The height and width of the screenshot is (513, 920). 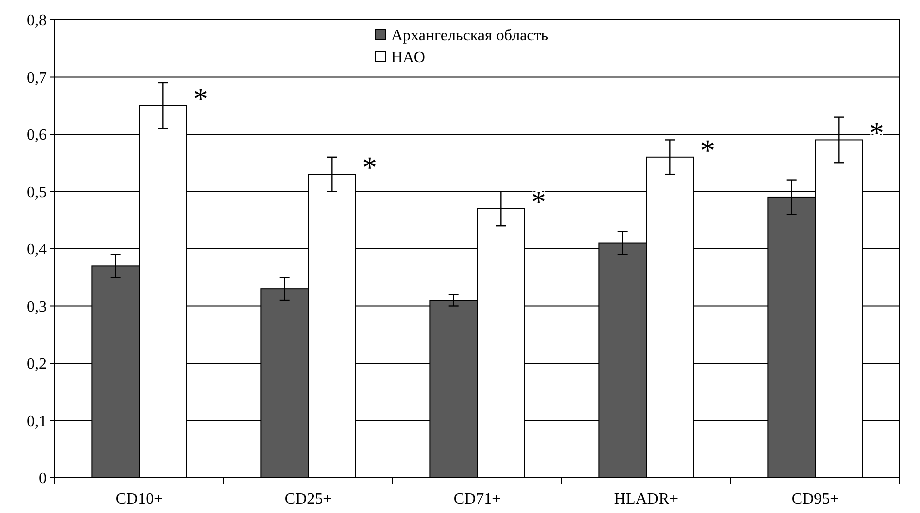 What do you see at coordinates (37, 421) in the screenshot?
I see `y-tick-label: 0,1` at bounding box center [37, 421].